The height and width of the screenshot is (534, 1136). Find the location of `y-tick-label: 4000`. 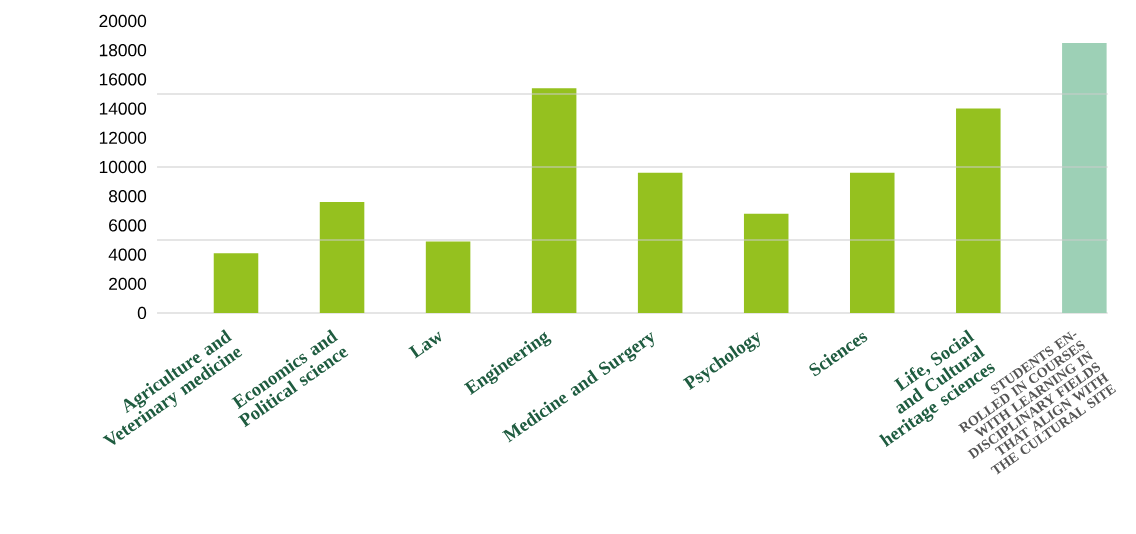

y-tick-label: 4000 is located at coordinates (127, 254).